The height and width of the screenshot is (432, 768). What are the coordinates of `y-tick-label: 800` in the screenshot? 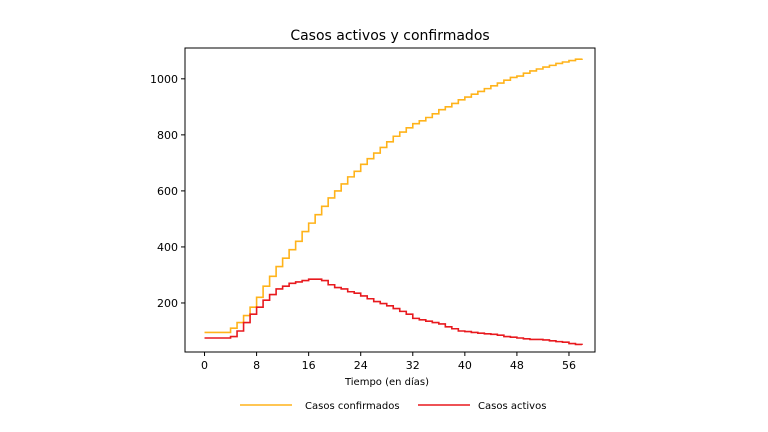 It's located at (167, 135).